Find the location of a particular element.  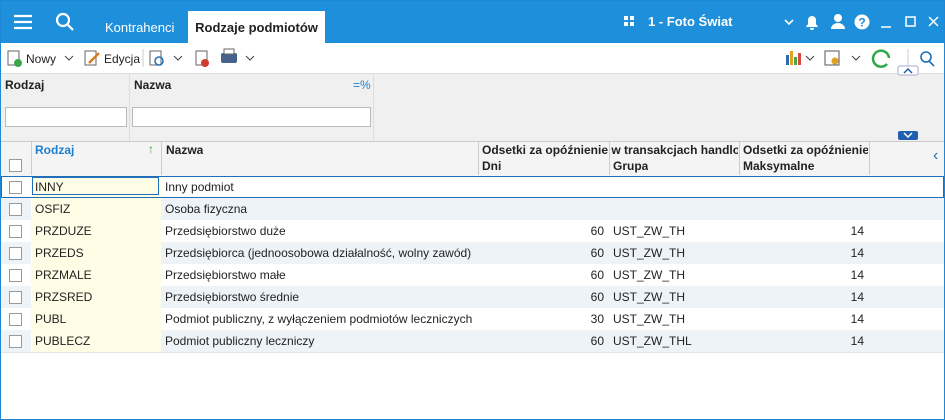

column-subheader: Grupa is located at coordinates (631, 166).